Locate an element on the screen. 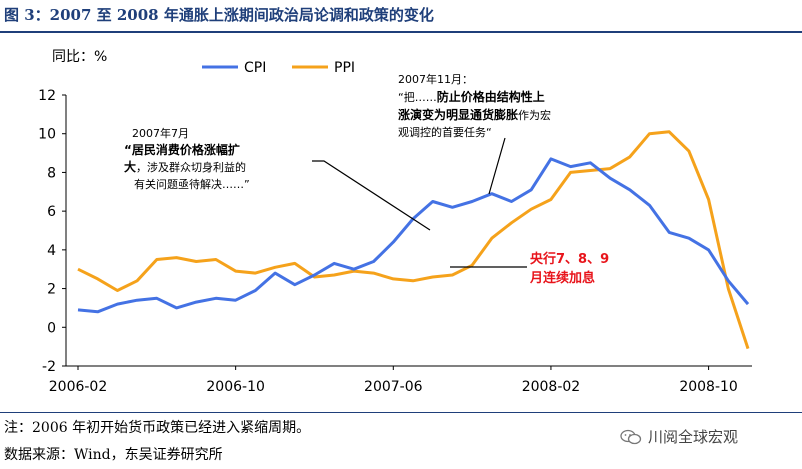 The height and width of the screenshot is (469, 802). x-tick-label: 2008-02 is located at coordinates (551, 387).